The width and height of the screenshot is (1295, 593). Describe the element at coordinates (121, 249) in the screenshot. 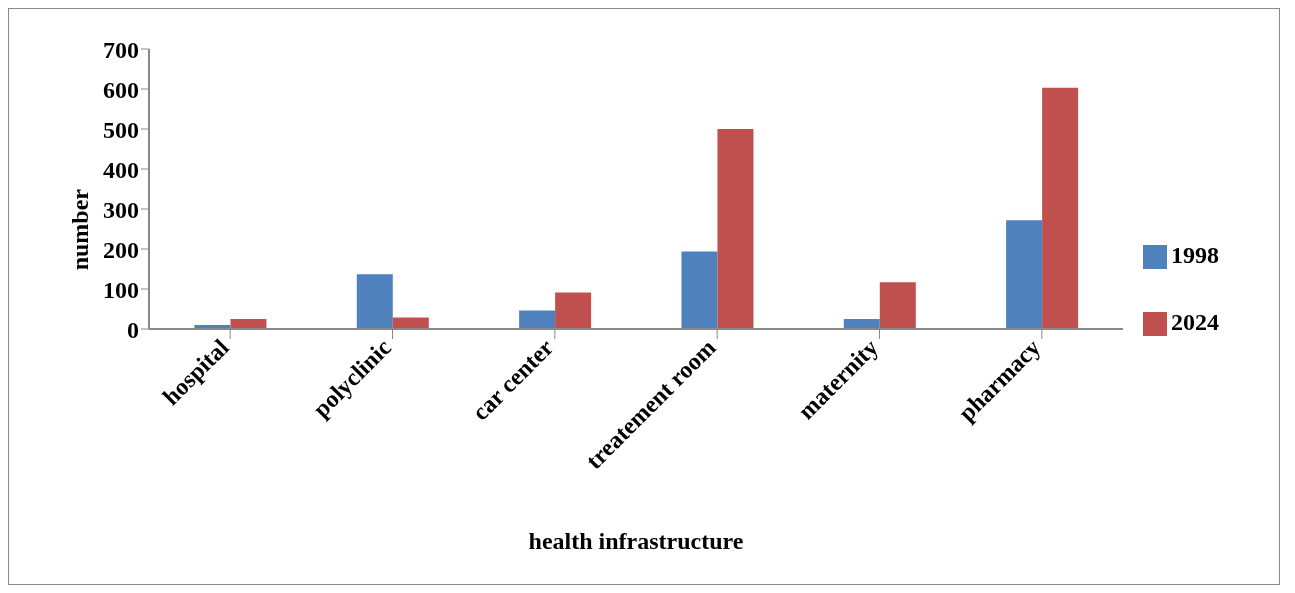

I see `y-tick-label: 200` at that location.